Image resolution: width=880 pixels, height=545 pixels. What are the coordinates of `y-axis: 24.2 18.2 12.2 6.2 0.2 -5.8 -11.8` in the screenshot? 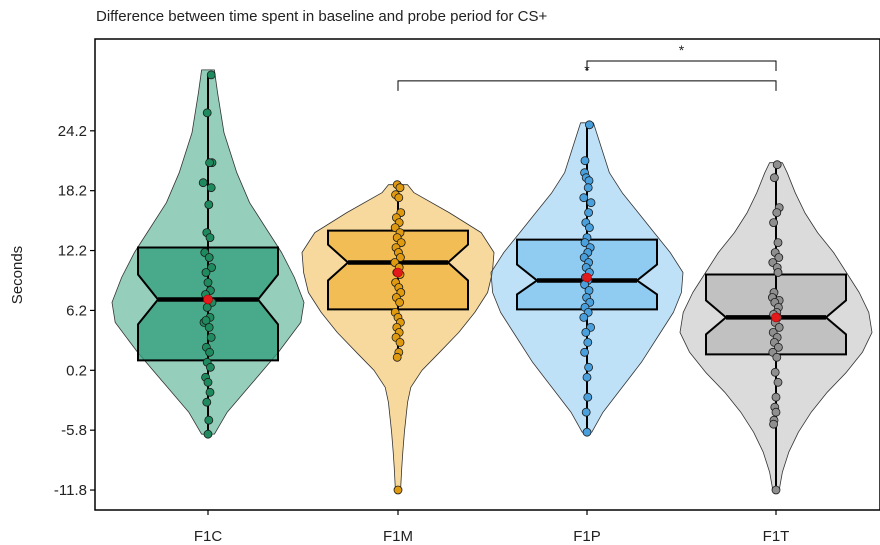 It's located at (74, 311).